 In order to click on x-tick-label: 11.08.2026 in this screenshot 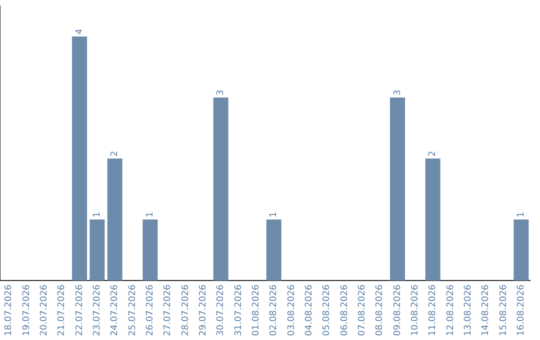, I will do `click(433, 310)`.